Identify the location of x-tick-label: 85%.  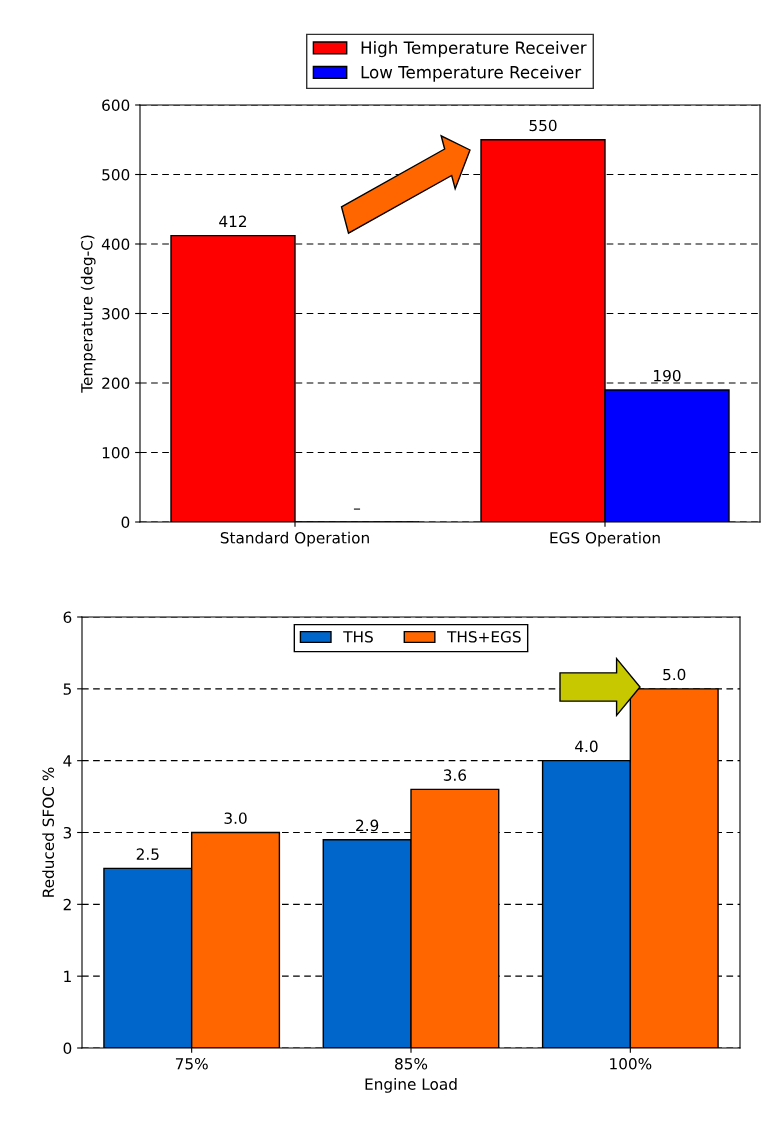
(411, 1063).